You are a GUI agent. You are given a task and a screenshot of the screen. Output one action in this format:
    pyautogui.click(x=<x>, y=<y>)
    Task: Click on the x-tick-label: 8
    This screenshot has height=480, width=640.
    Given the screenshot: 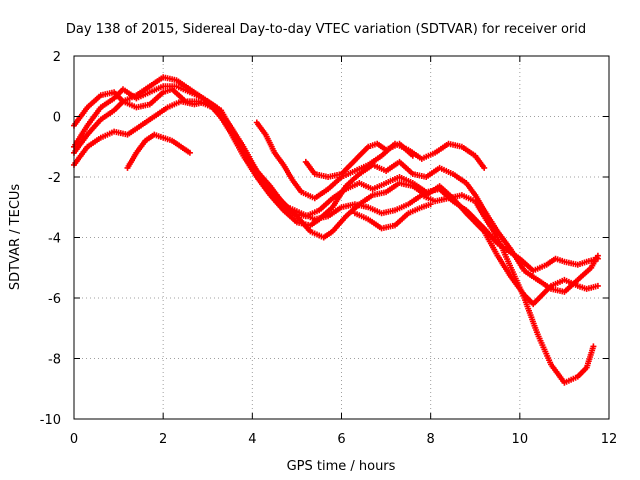 What is the action you would take?
    pyautogui.click(x=431, y=439)
    